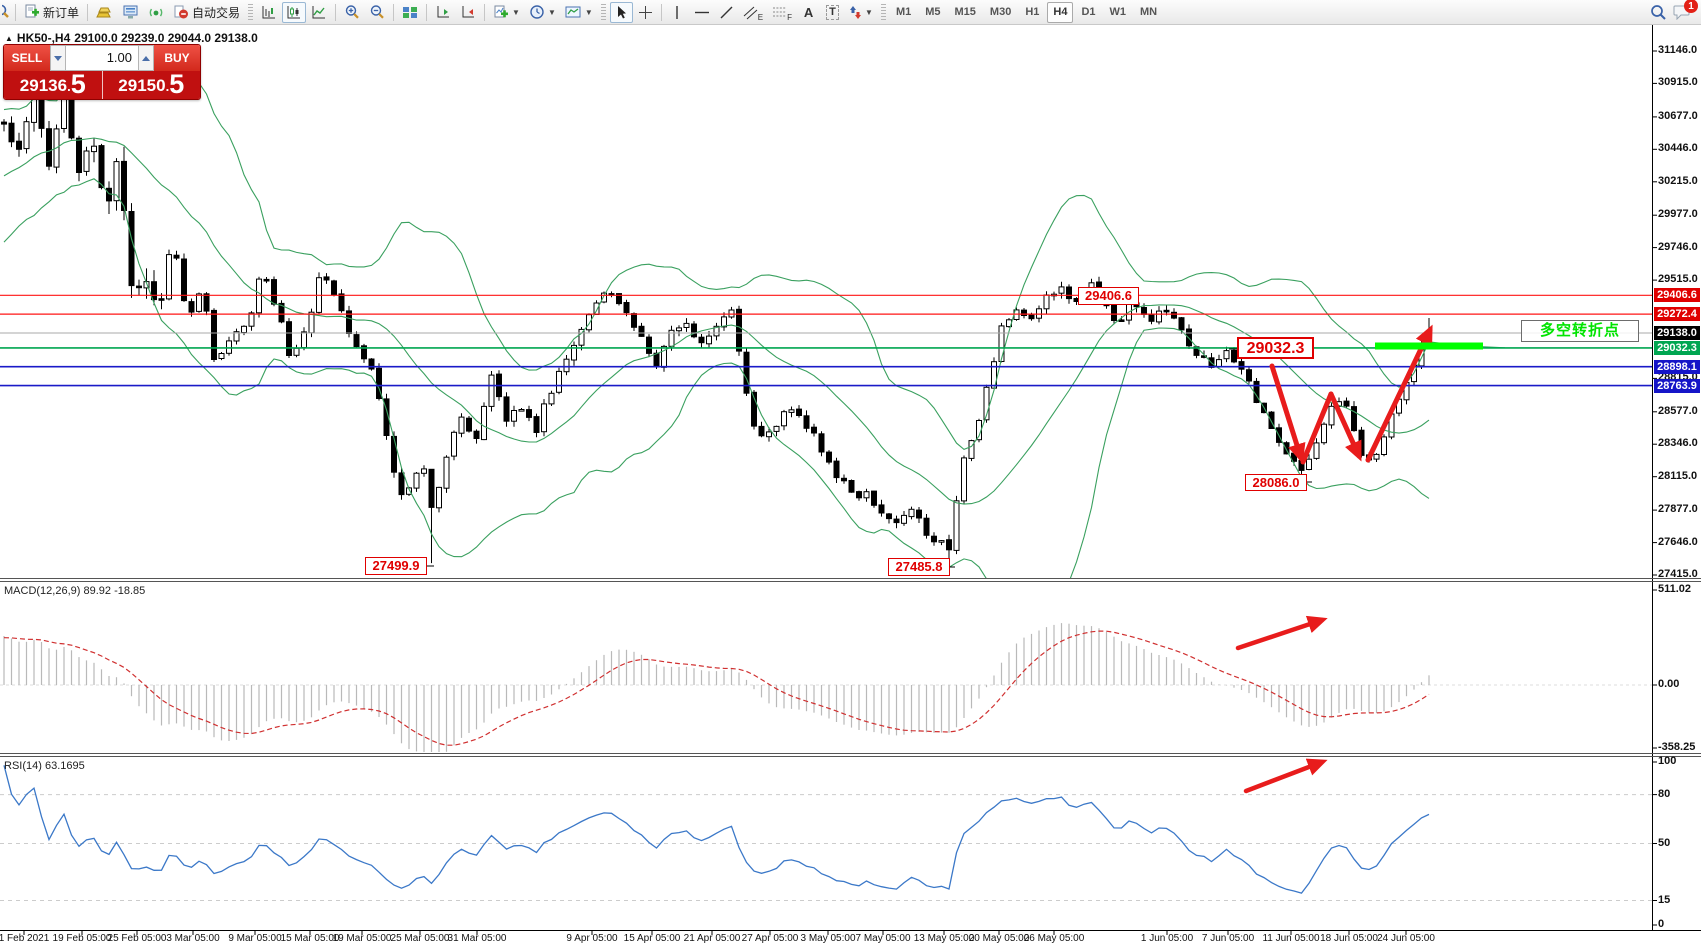 The height and width of the screenshot is (949, 1701). I want to click on periods-button: ▼, so click(542, 12).